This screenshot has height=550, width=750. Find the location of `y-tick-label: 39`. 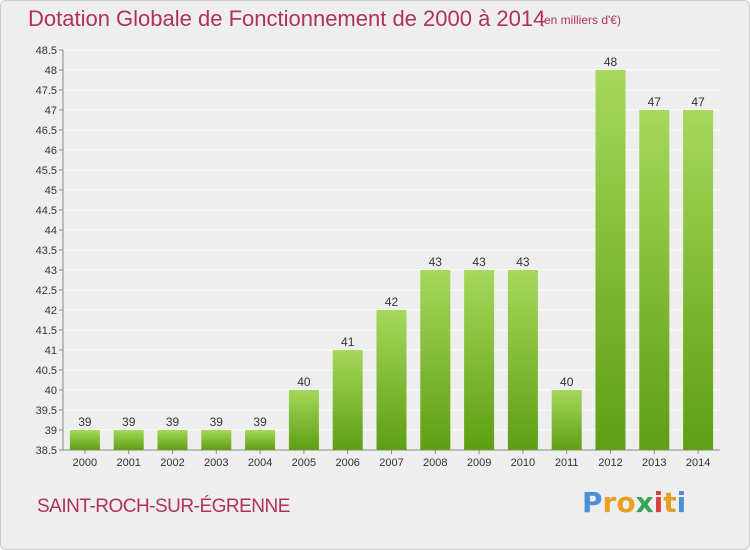

y-tick-label: 39 is located at coordinates (51, 431).